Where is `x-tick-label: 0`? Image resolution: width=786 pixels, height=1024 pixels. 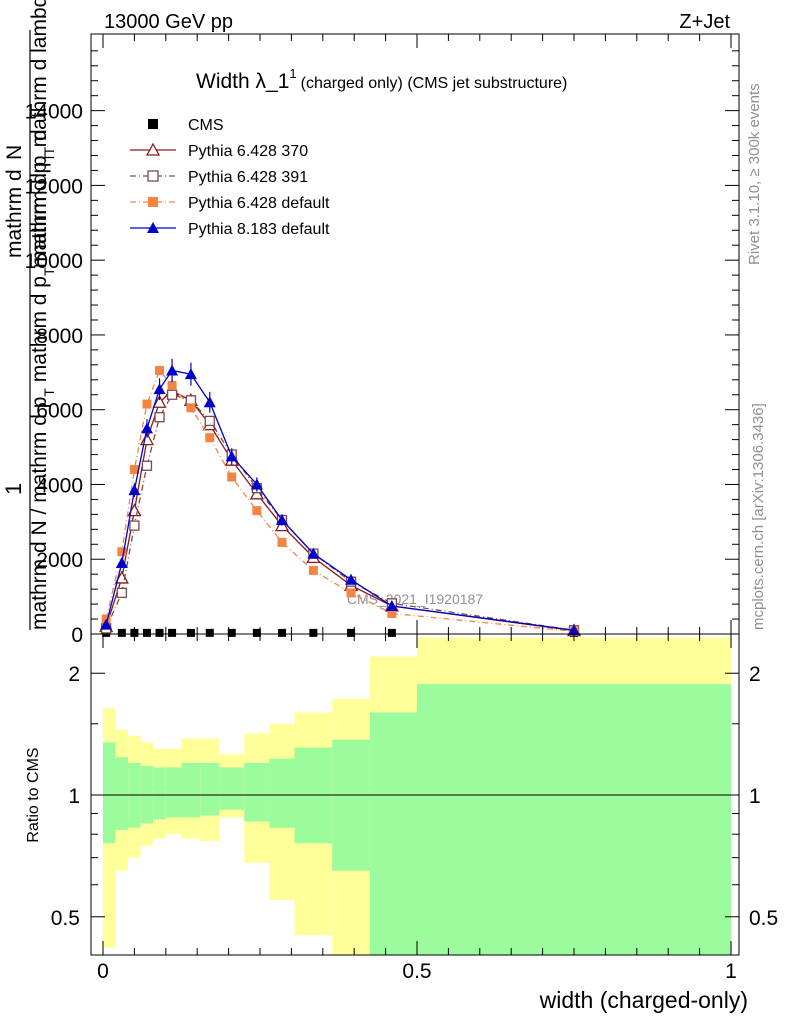
x-tick-label: 0 is located at coordinates (103, 971).